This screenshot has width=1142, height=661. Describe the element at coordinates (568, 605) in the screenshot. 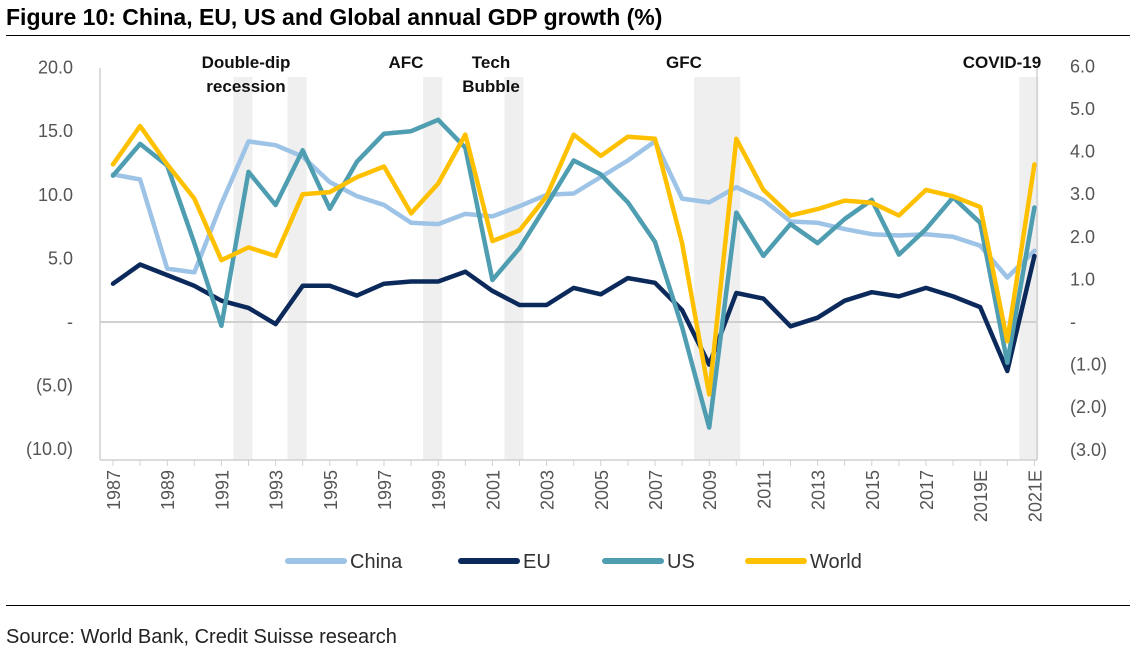

I see `footer-divider` at that location.